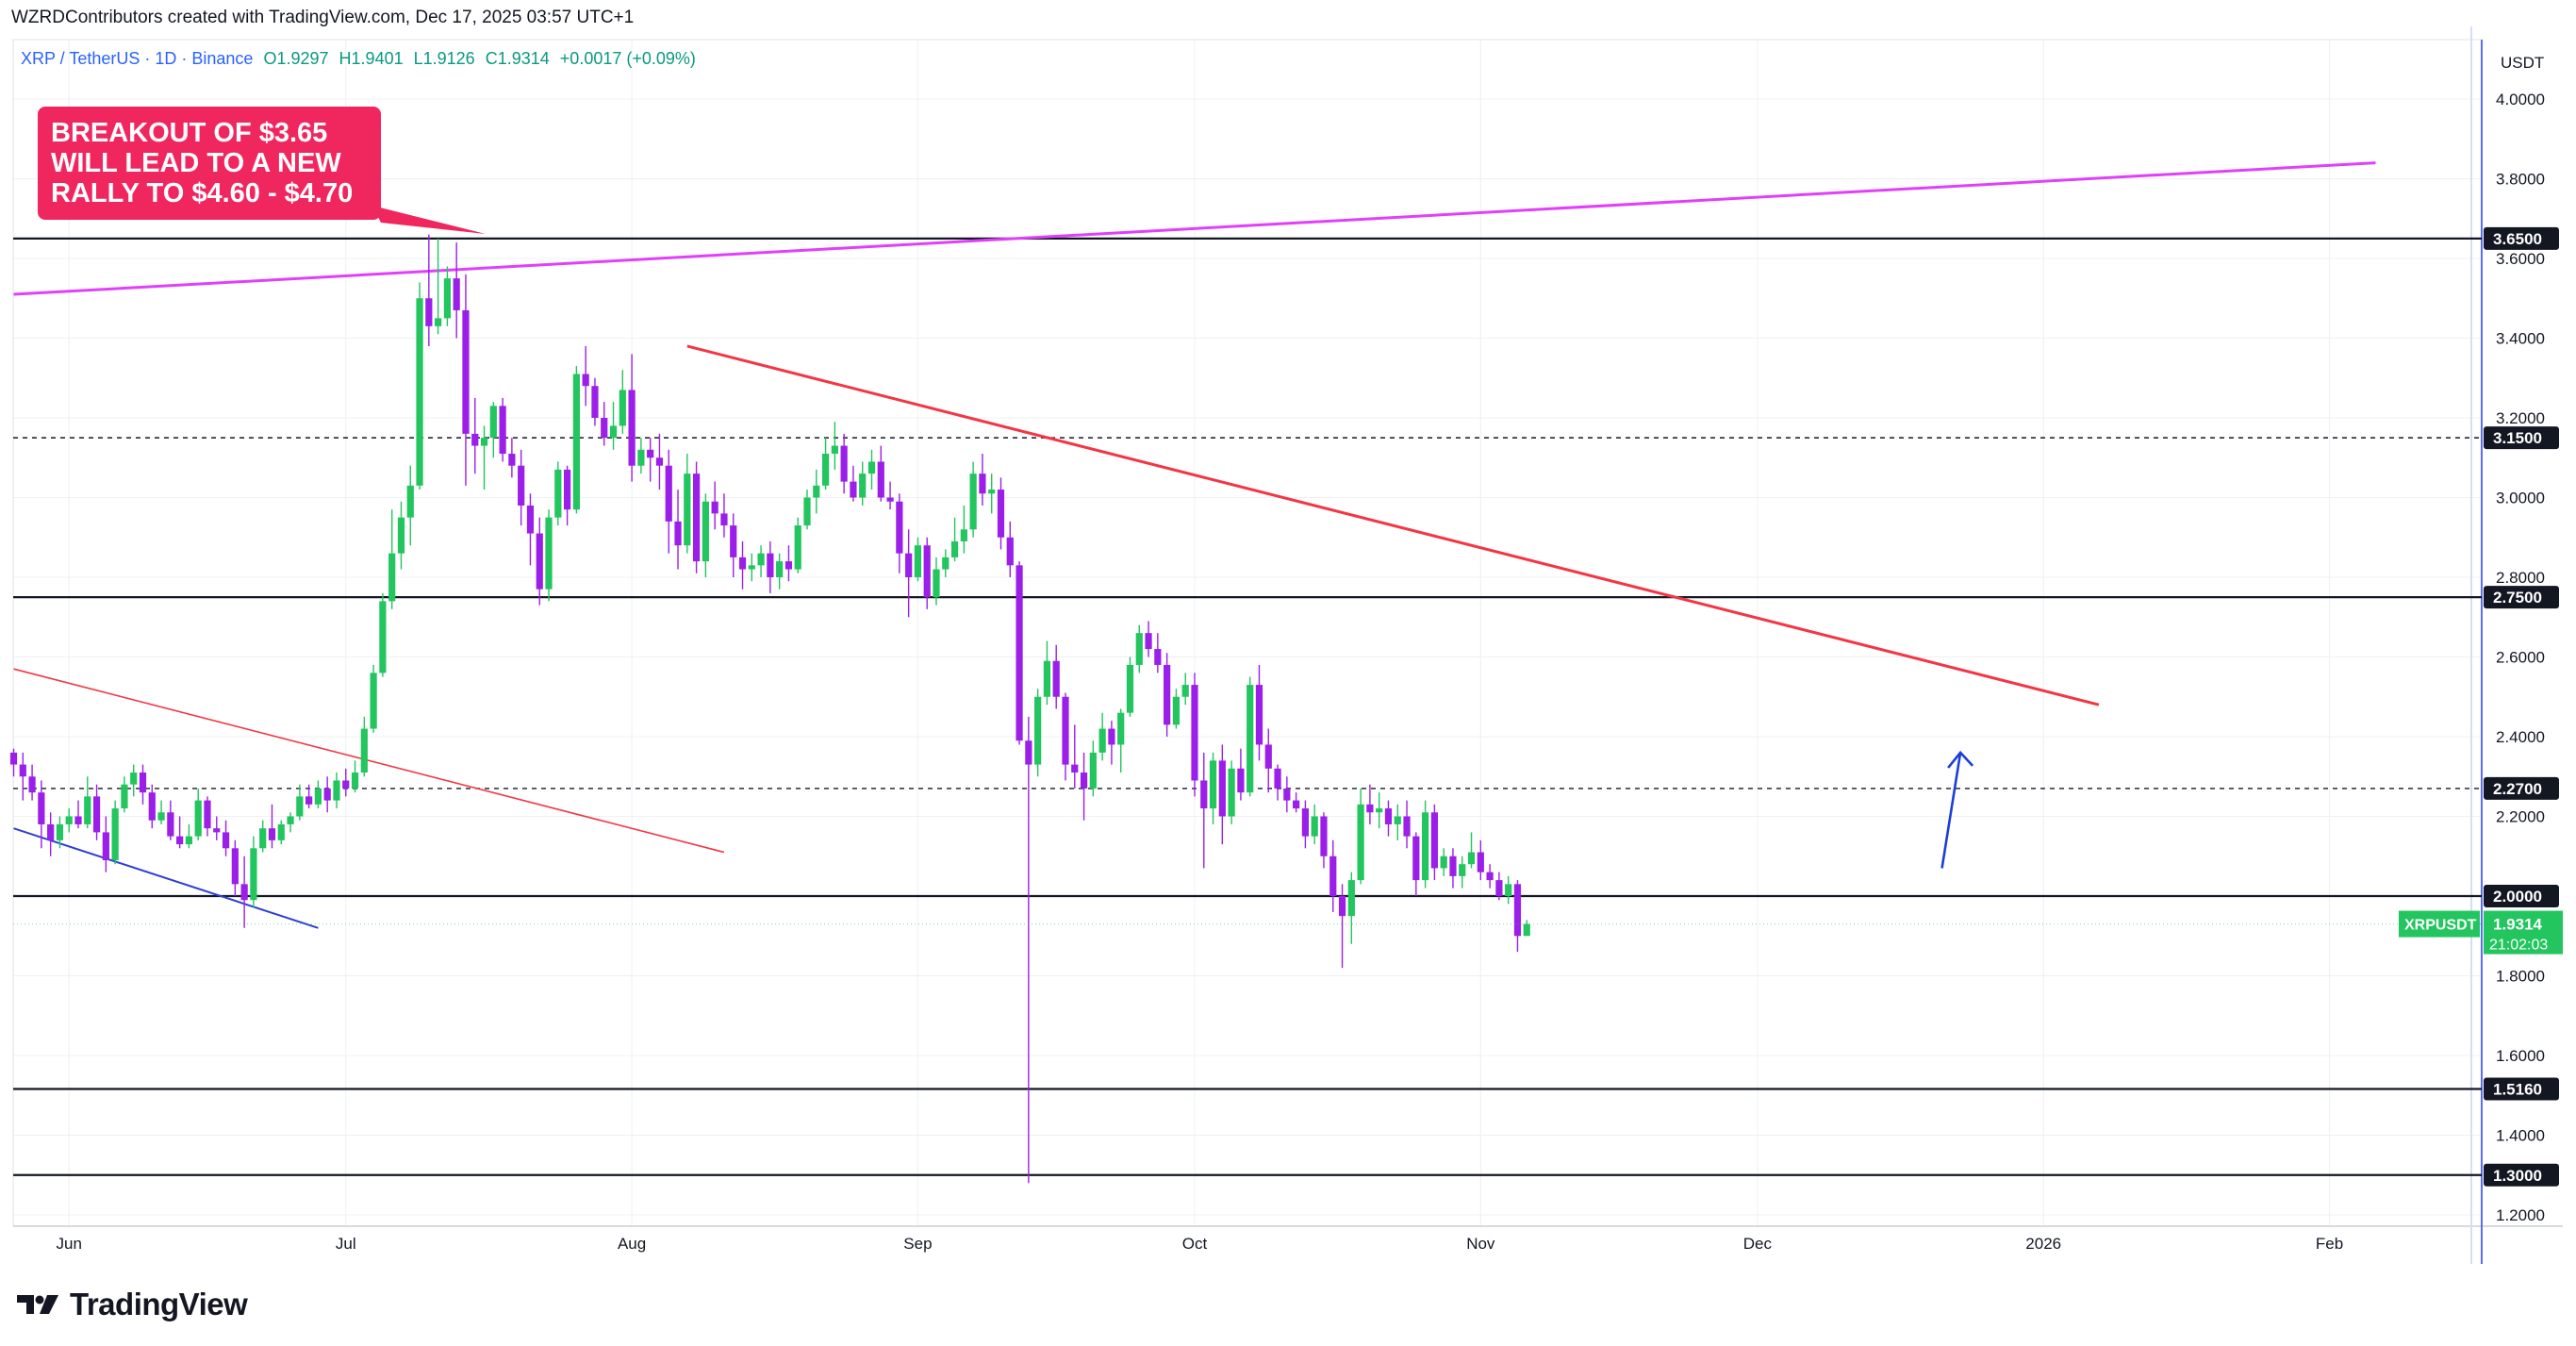 This screenshot has width=2576, height=1346. What do you see at coordinates (1195, 1244) in the screenshot?
I see `time-tick-label: Oct` at bounding box center [1195, 1244].